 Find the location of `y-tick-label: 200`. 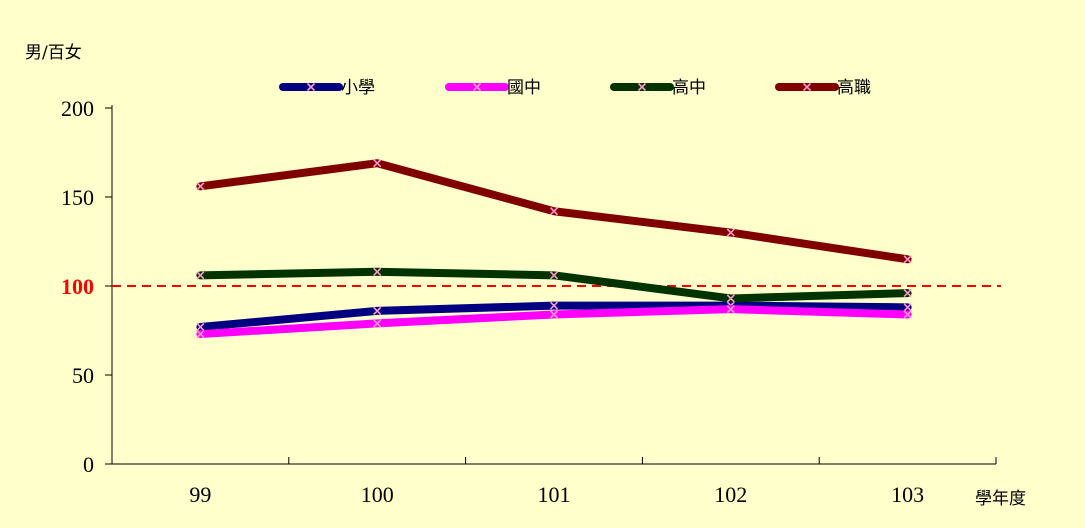

y-tick-label: 200 is located at coordinates (77, 108).